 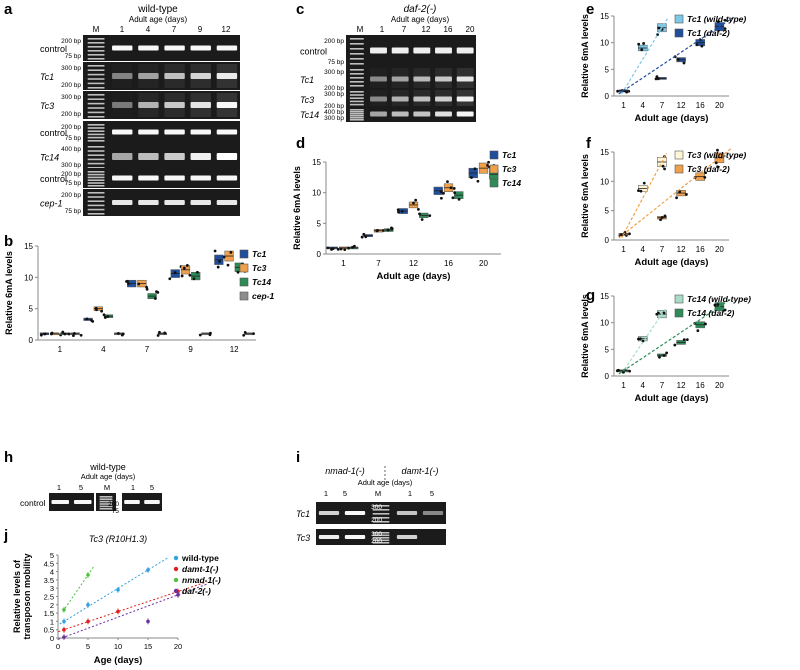 I want to click on x-tick-label: 12, so click(x=234, y=349).